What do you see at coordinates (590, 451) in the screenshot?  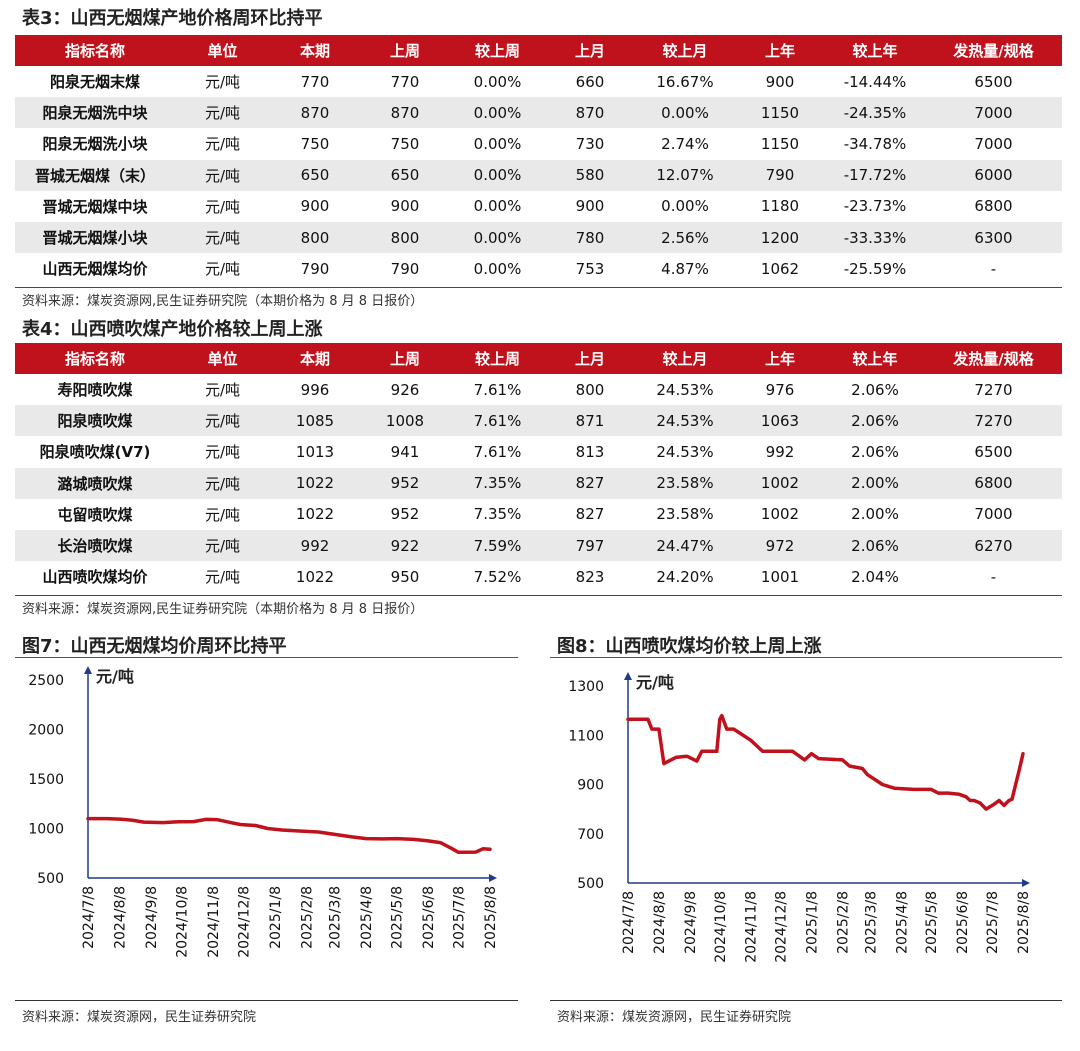 I see `table-cell: 813` at bounding box center [590, 451].